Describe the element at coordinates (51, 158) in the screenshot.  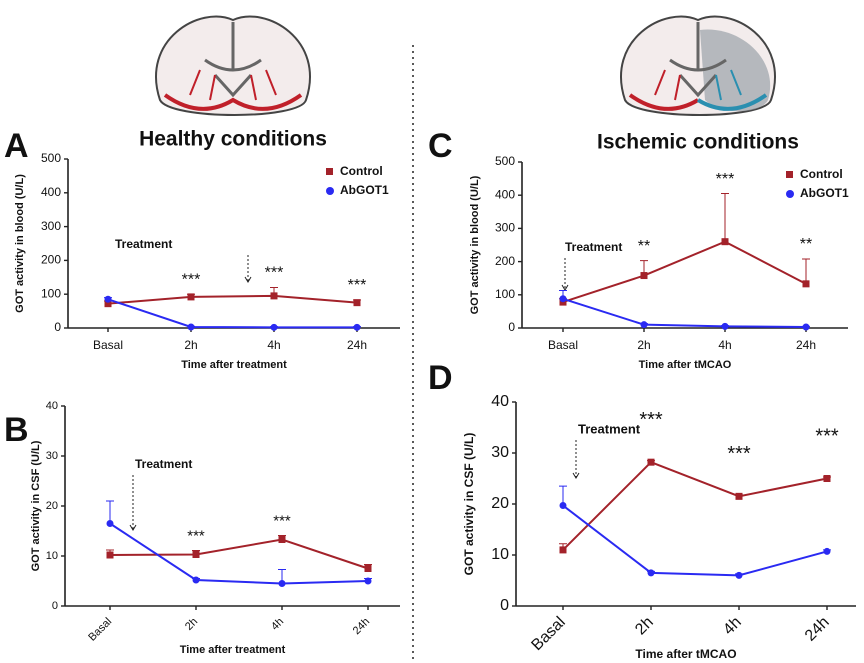
I see `y-tick-label: 500` at that location.